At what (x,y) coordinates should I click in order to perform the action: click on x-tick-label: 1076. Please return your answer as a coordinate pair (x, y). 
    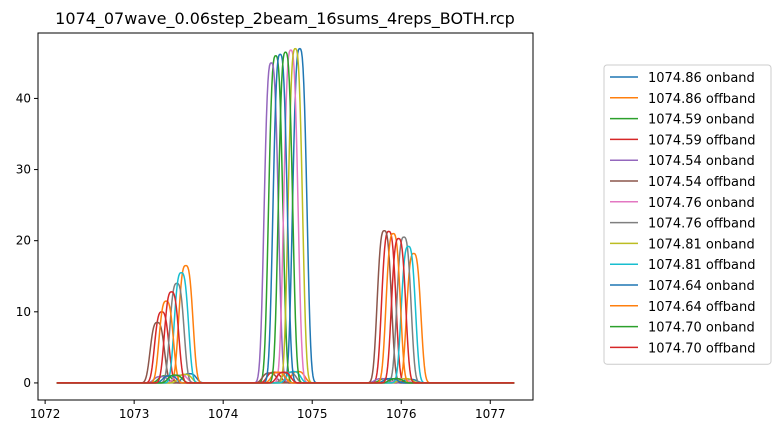
    Looking at the image, I should click on (401, 414).